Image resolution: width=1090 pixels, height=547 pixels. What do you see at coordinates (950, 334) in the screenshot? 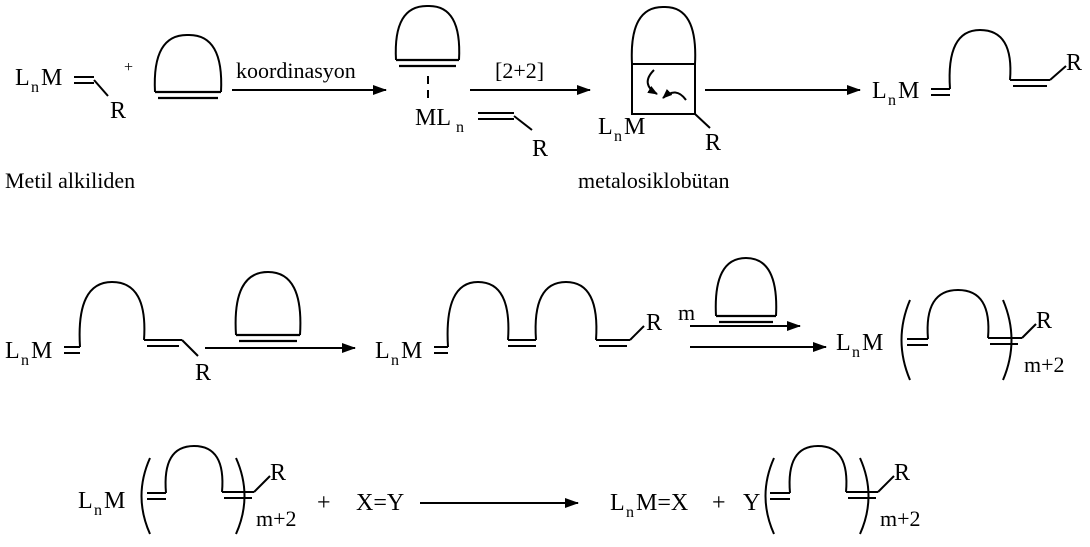
I see `polymer-alkylidene: L n M R m+2` at bounding box center [950, 334].